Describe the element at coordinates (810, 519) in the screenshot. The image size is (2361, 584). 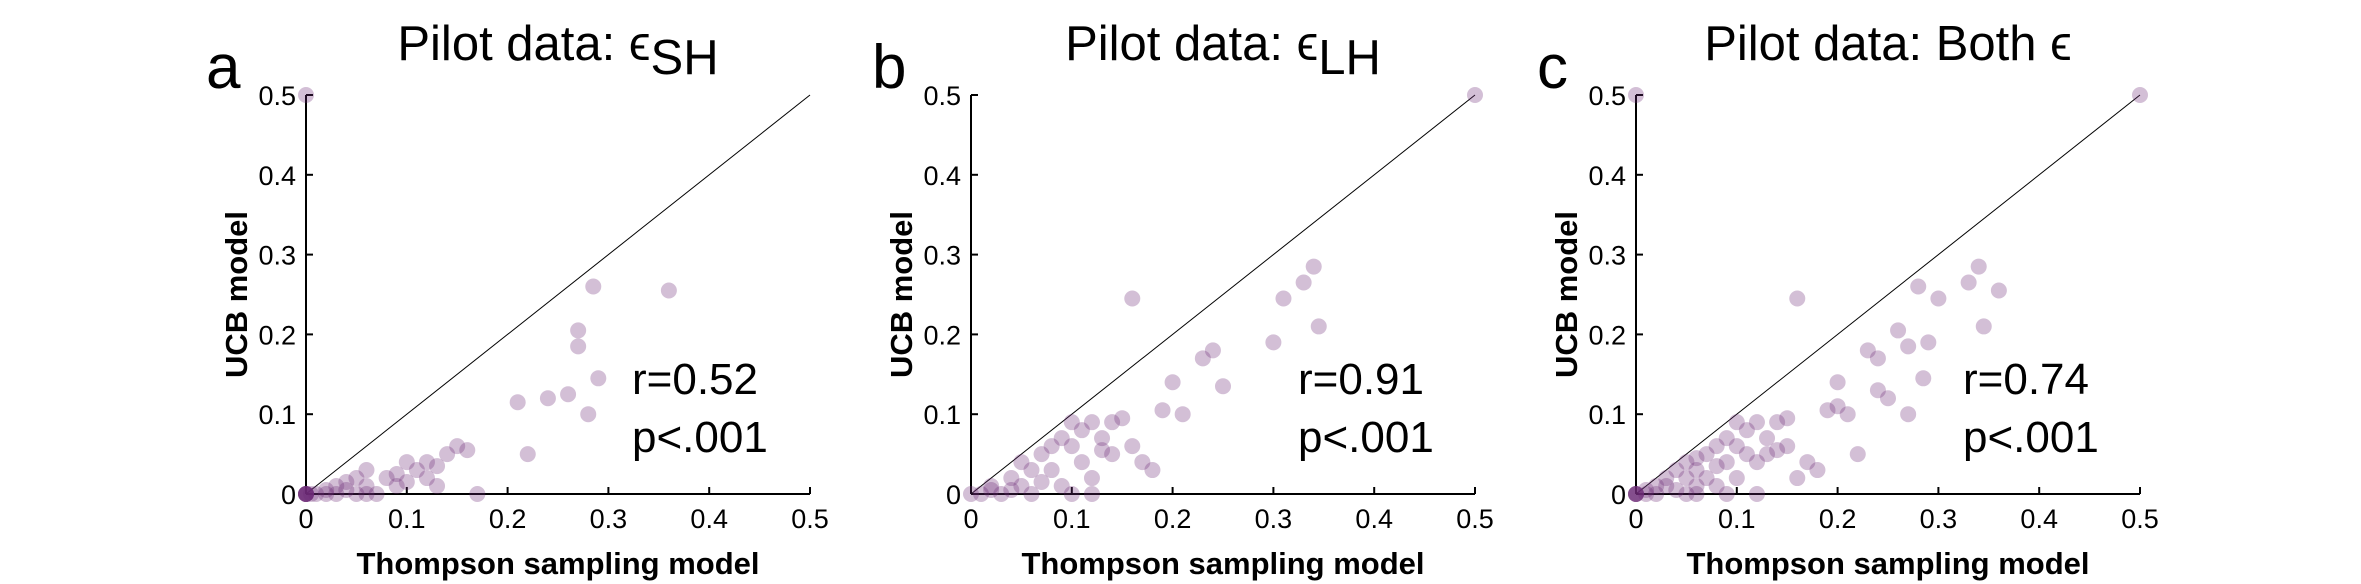
I see `x-tick-label: 0.5` at that location.